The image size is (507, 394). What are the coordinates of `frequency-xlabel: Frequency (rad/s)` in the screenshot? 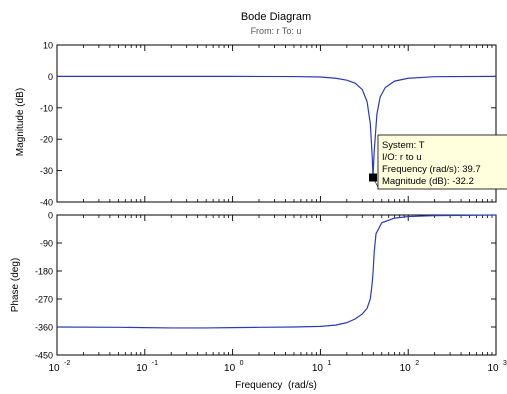 It's located at (276, 385).